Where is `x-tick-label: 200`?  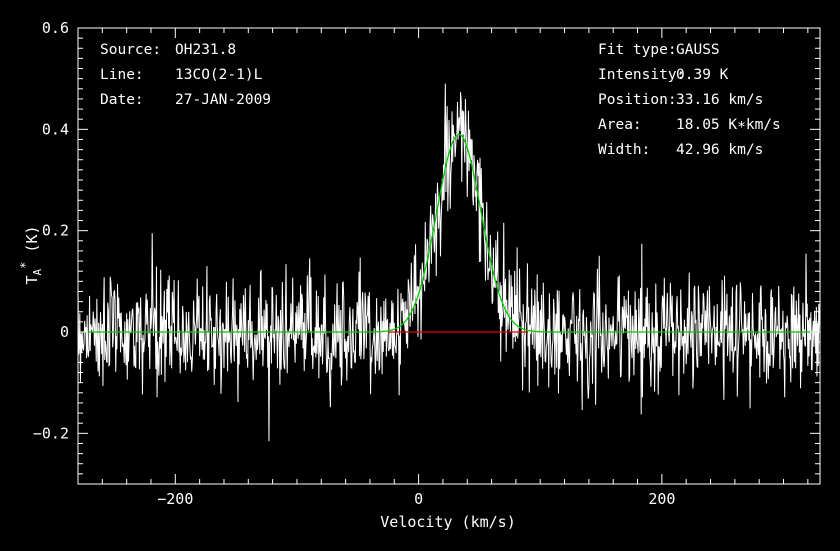 x-tick-label: 200 is located at coordinates (661, 499).